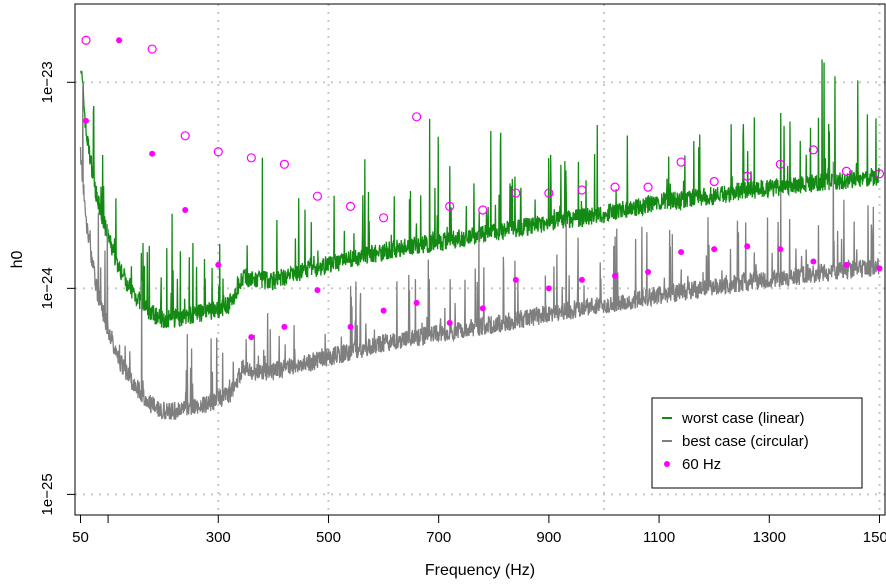  I want to click on x-axis: 50 300 500 700 900 1100 1300 1500, so click(479, 530).